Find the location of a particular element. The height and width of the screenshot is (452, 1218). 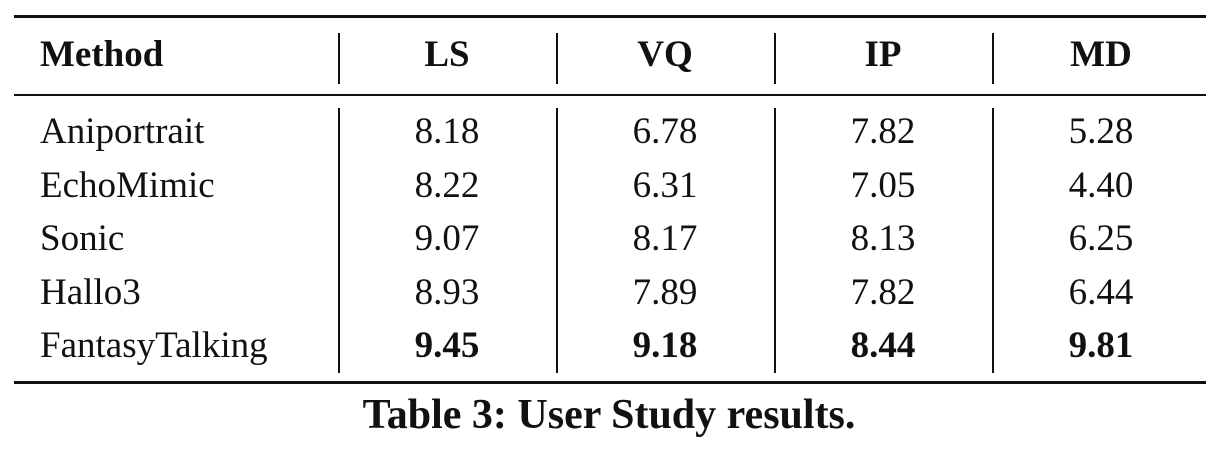

method-name: EchoMimic is located at coordinates (127, 185).